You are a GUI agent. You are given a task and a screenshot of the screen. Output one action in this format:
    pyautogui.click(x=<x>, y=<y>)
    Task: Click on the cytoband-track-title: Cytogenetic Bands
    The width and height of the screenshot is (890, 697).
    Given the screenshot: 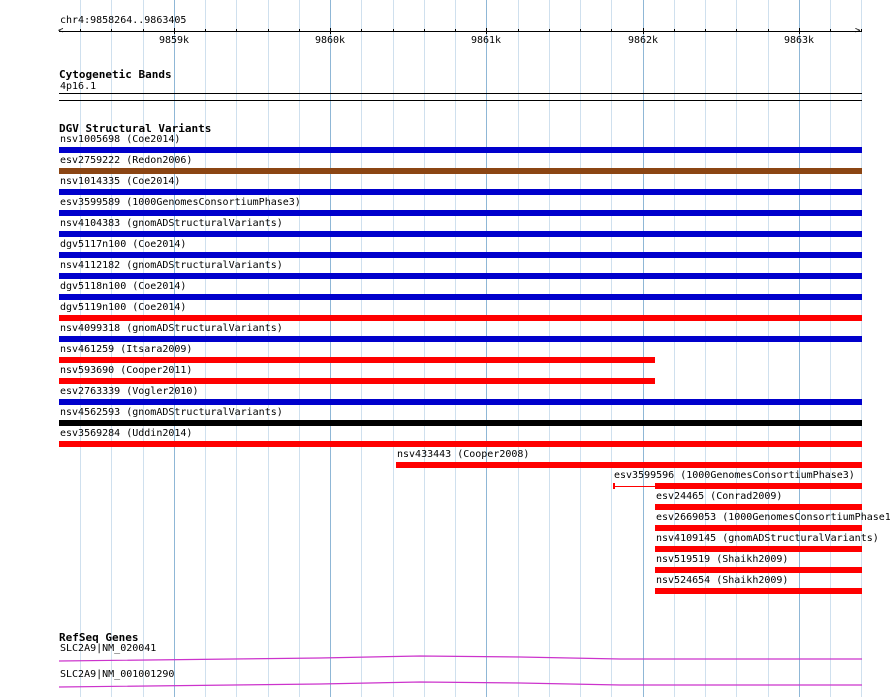 What is the action you would take?
    pyautogui.click(x=115, y=74)
    